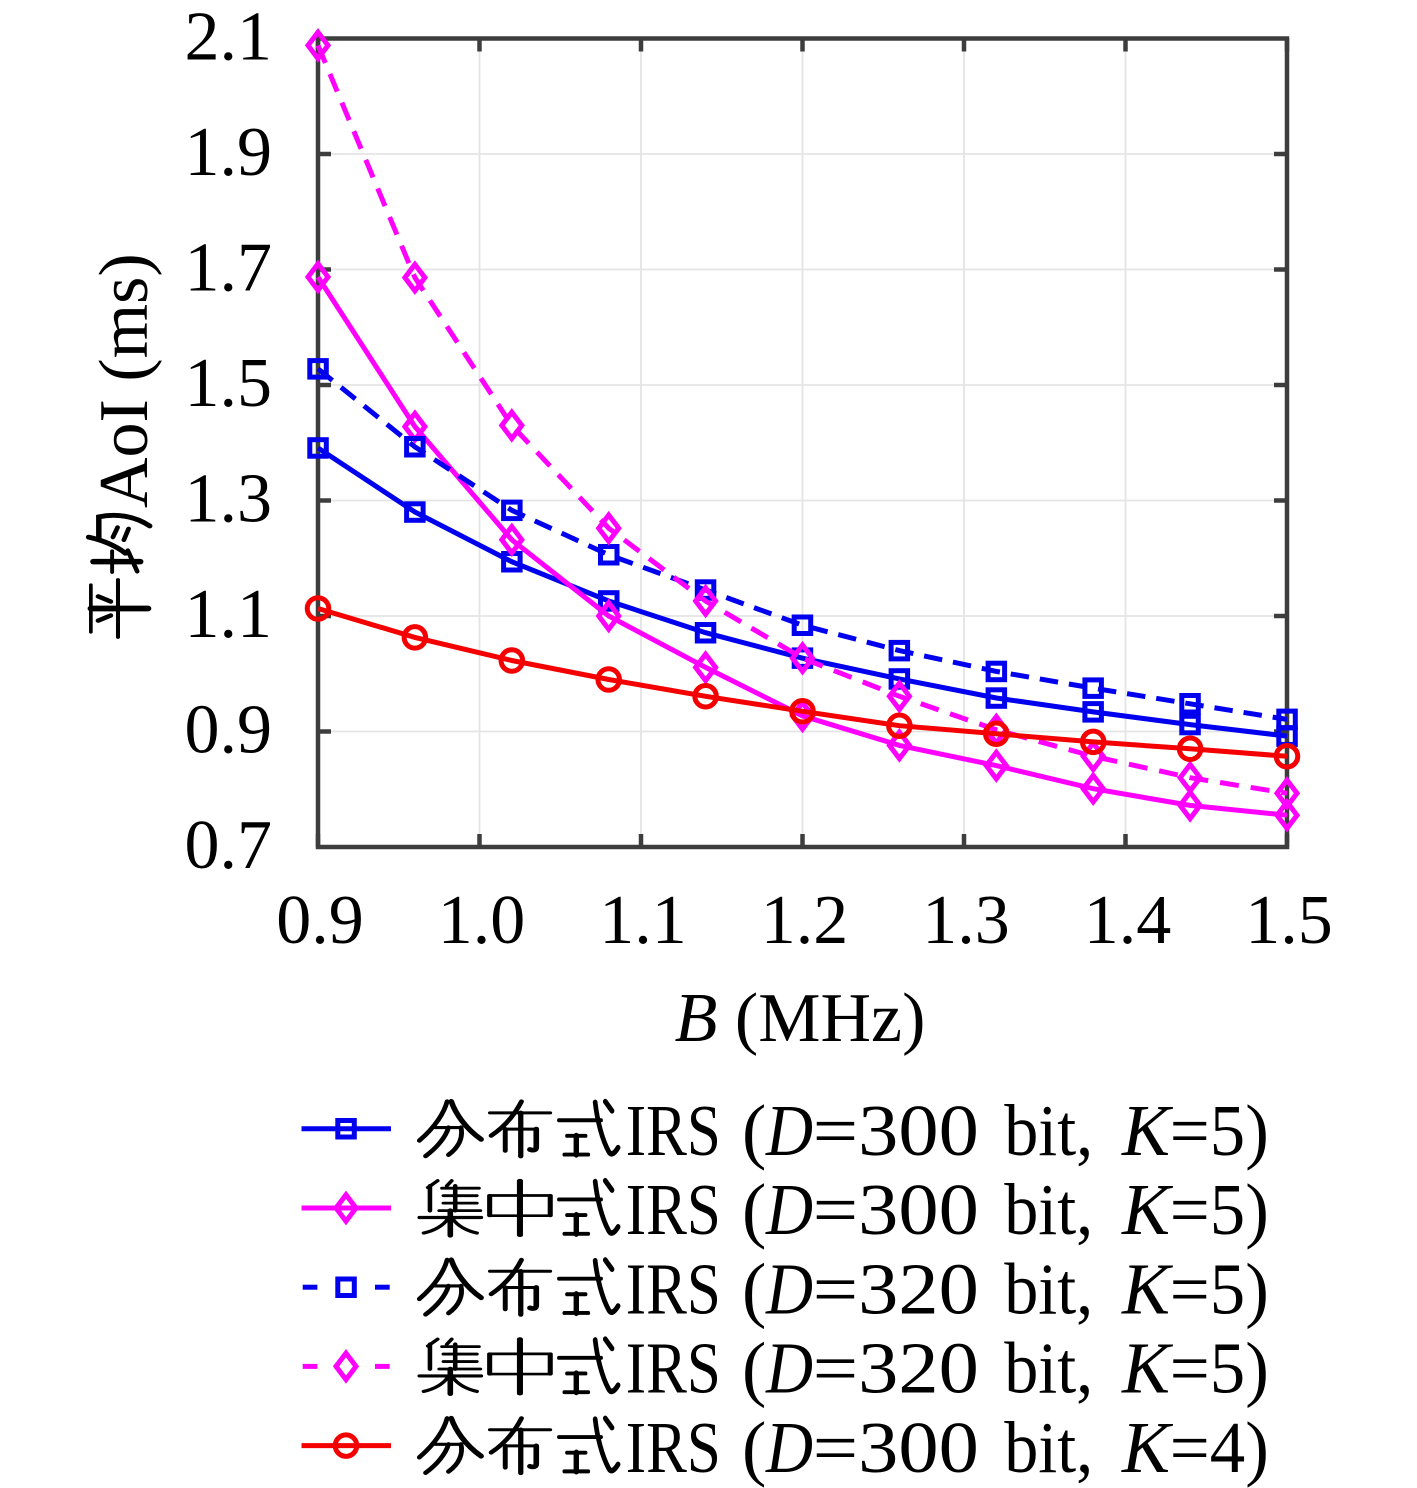 The height and width of the screenshot is (1488, 1417). I want to click on svg-text: 1.9, so click(229, 152).